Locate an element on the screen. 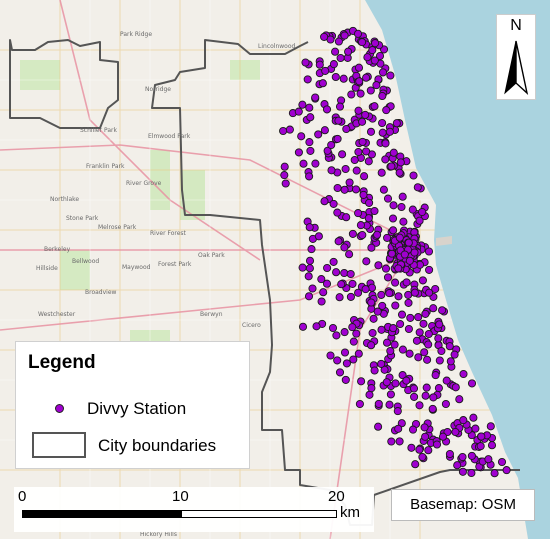 Image resolution: width=550 pixels, height=539 pixels. place-label: Park Ridge is located at coordinates (136, 34).